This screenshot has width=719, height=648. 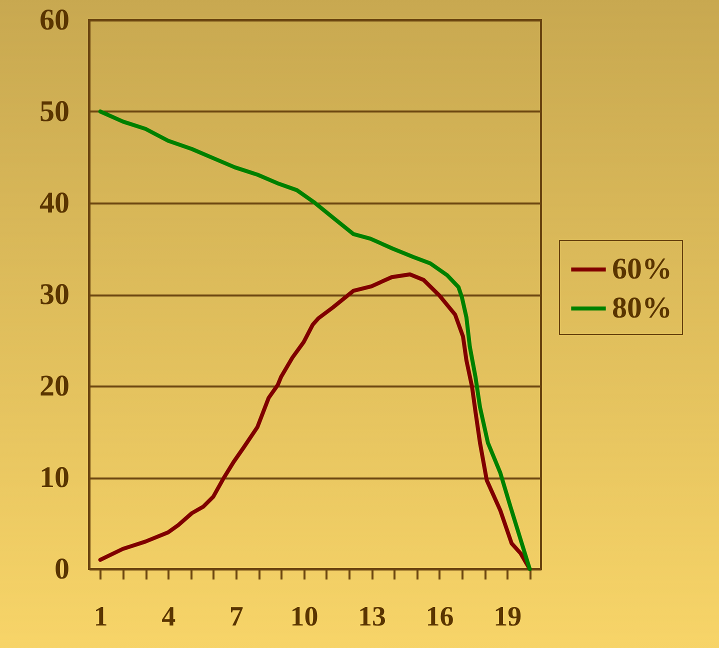 What do you see at coordinates (304, 617) in the screenshot?
I see `x-tick-label: 10` at bounding box center [304, 617].